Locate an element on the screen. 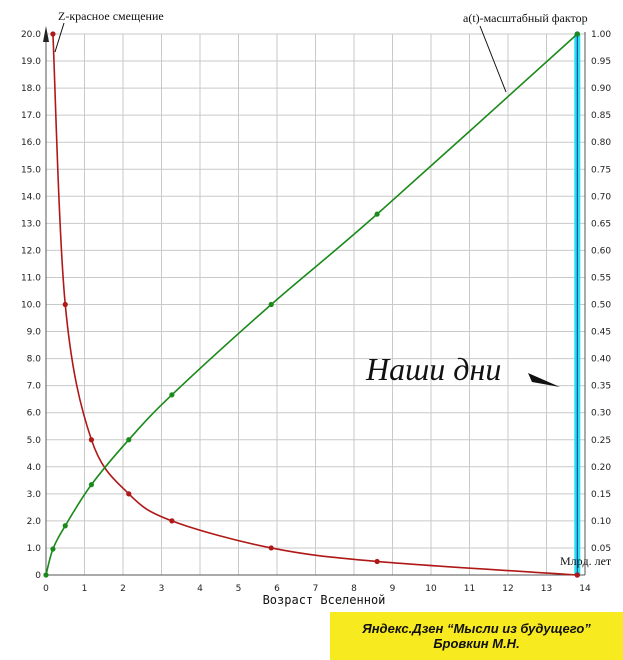 The width and height of the screenshot is (623, 660). y-left-tick-label: 13.0 is located at coordinates (31, 224).